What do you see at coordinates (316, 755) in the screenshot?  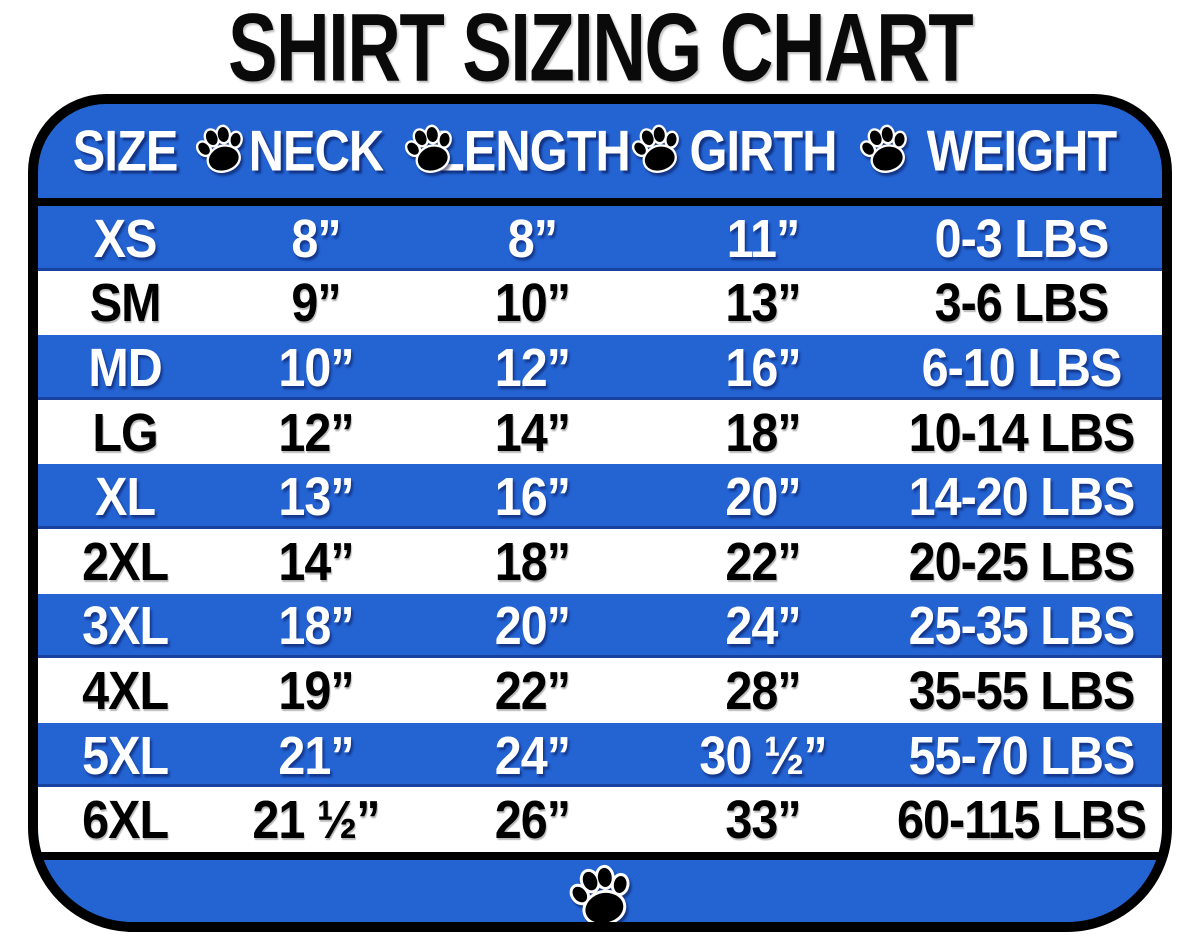 I see `cell-neck: 21”` at bounding box center [316, 755].